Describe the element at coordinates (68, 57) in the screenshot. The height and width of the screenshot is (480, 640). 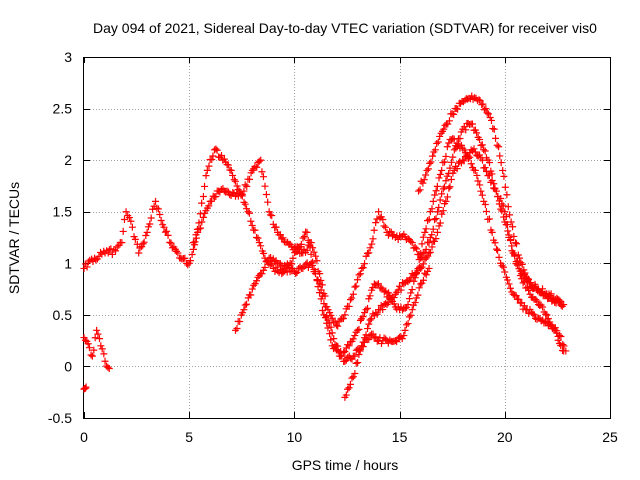
I see `y-tick-label: 3` at that location.